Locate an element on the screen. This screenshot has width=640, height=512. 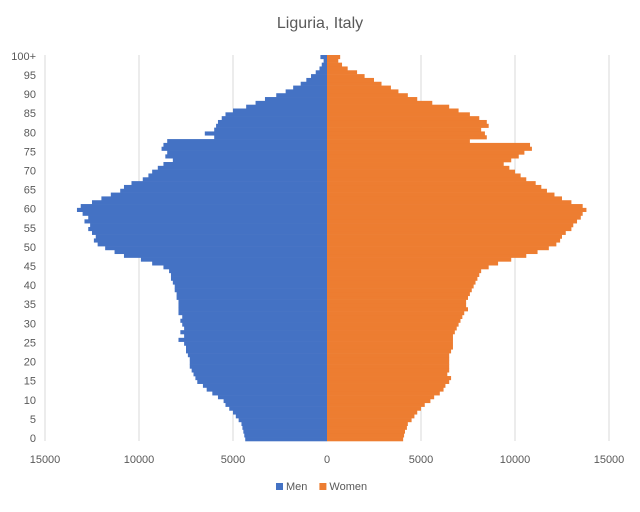
y-tick-label: 0 is located at coordinates (33, 439).